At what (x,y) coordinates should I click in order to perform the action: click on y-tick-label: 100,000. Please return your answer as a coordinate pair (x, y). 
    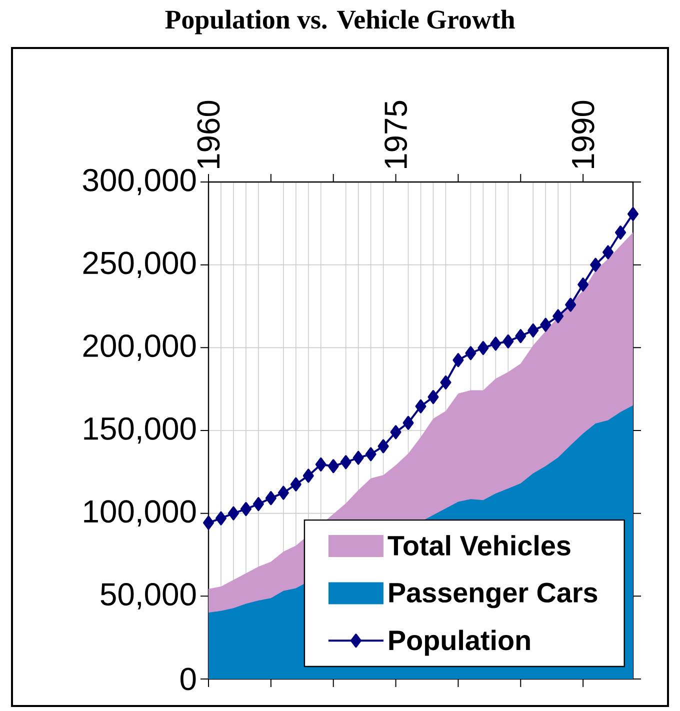
    Looking at the image, I should click on (140, 513).